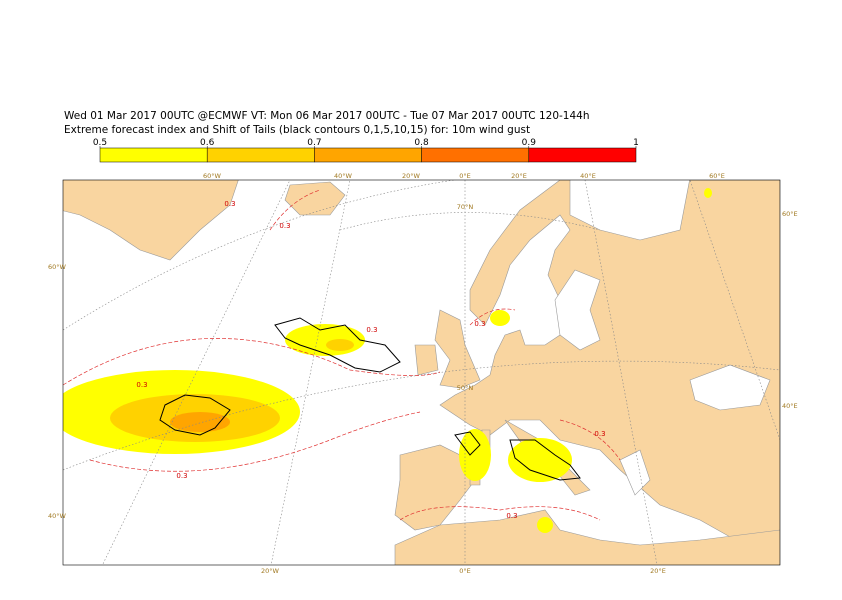 This screenshot has width=842, height=600. What do you see at coordinates (529, 143) in the screenshot?
I see `colorbar-label: 0.9` at bounding box center [529, 143].